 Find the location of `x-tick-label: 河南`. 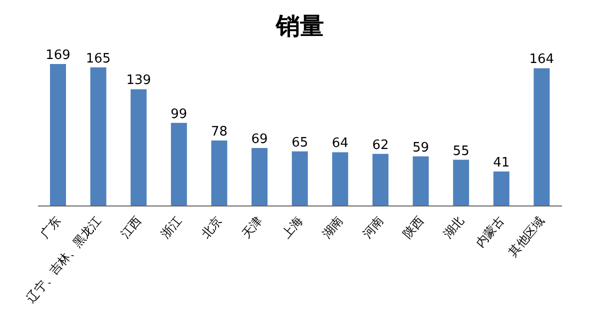

x-tick-label: 河南 is located at coordinates (373, 227).